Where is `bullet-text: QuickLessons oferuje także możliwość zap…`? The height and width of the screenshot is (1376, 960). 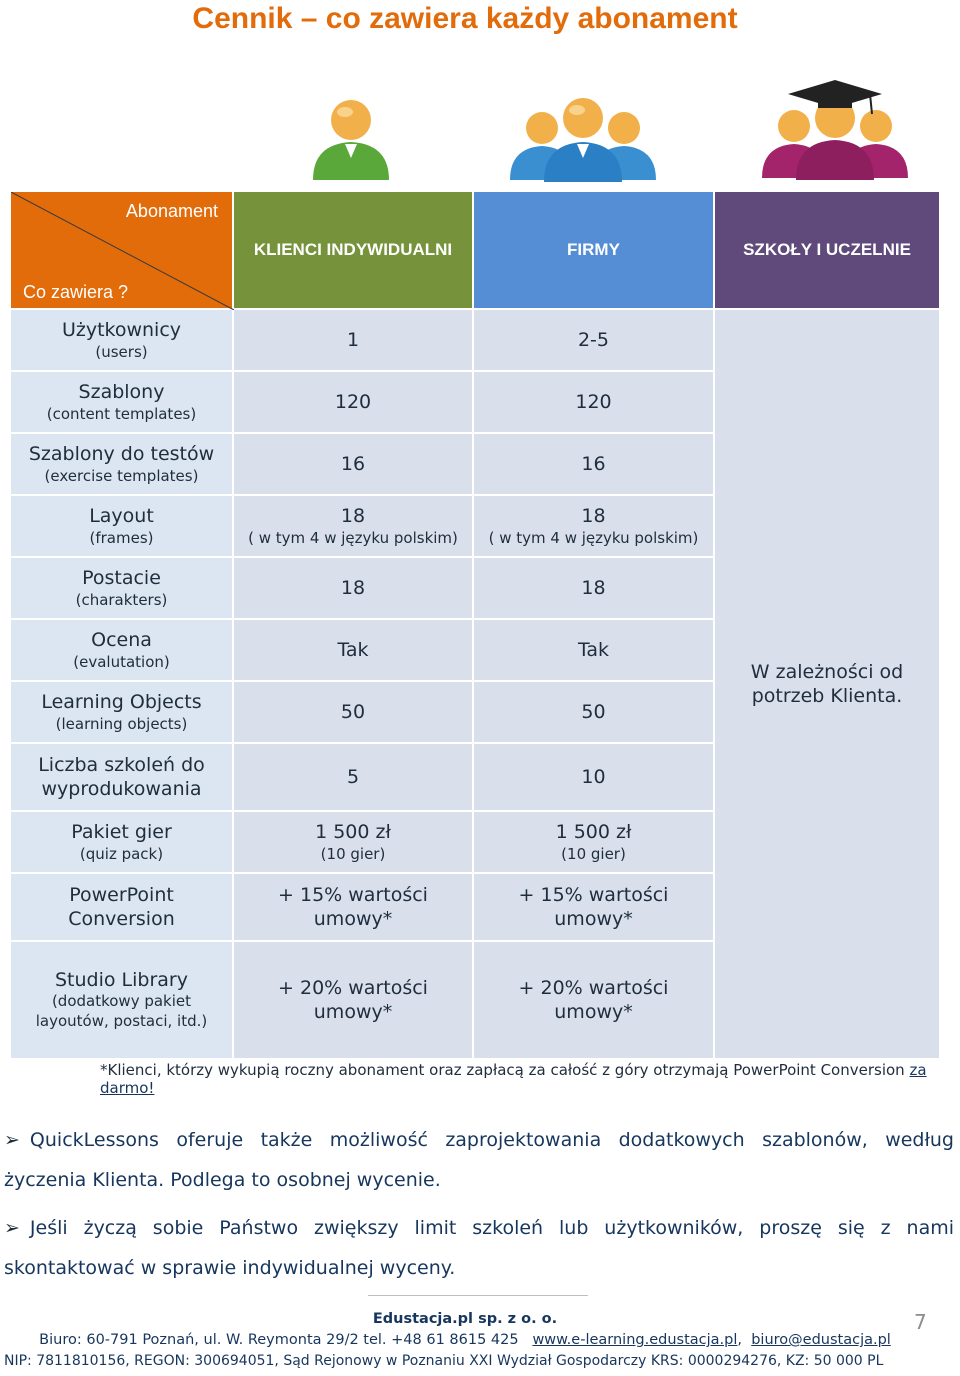 bullet-text: QuickLessons oferuje także możliwość zap… is located at coordinates (479, 1160).